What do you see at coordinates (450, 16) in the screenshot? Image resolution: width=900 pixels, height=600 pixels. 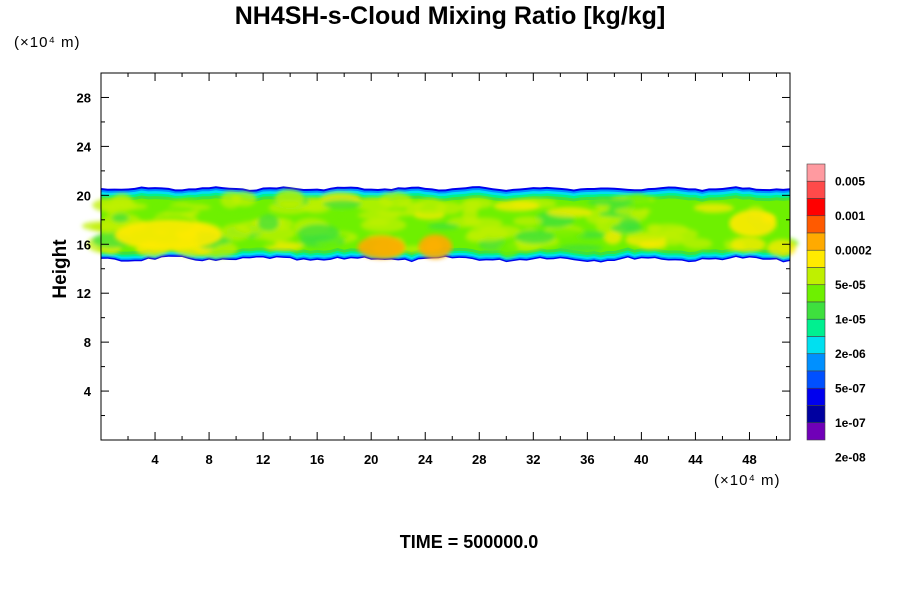 I see `chart-title: NH4SH-s-Cloud Mixing Ratio [kg/kg]` at bounding box center [450, 16].